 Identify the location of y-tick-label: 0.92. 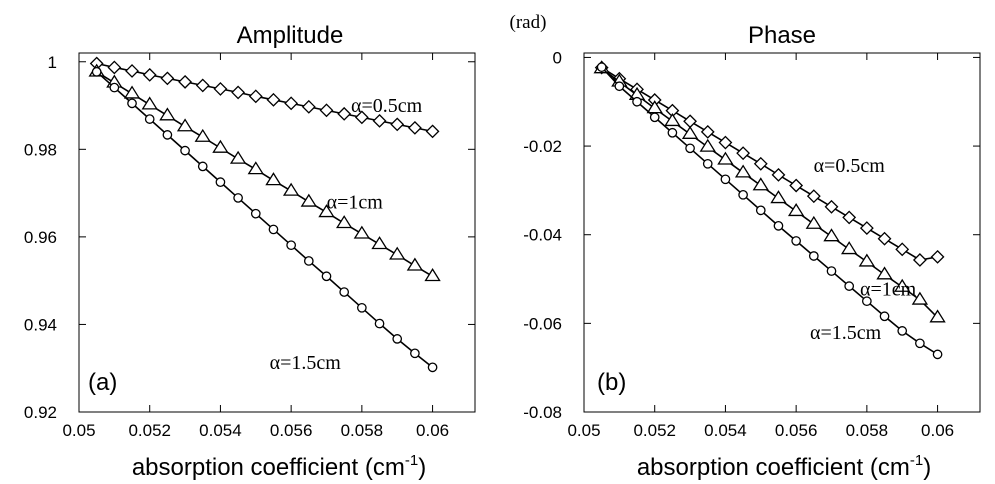
(40, 412).